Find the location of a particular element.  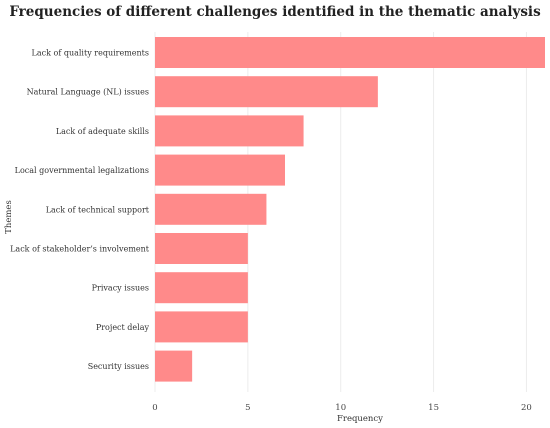

category-label-6: Lack of stakeholder’s involvement is located at coordinates (80, 249).